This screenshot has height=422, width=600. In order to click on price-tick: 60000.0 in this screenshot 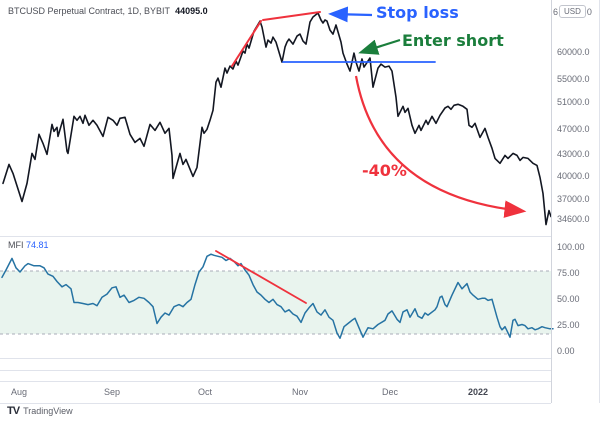, I will do `click(573, 52)`.